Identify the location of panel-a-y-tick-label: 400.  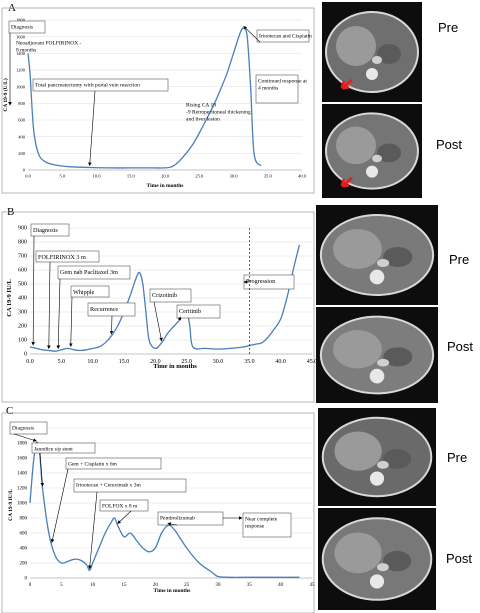
(22, 136).